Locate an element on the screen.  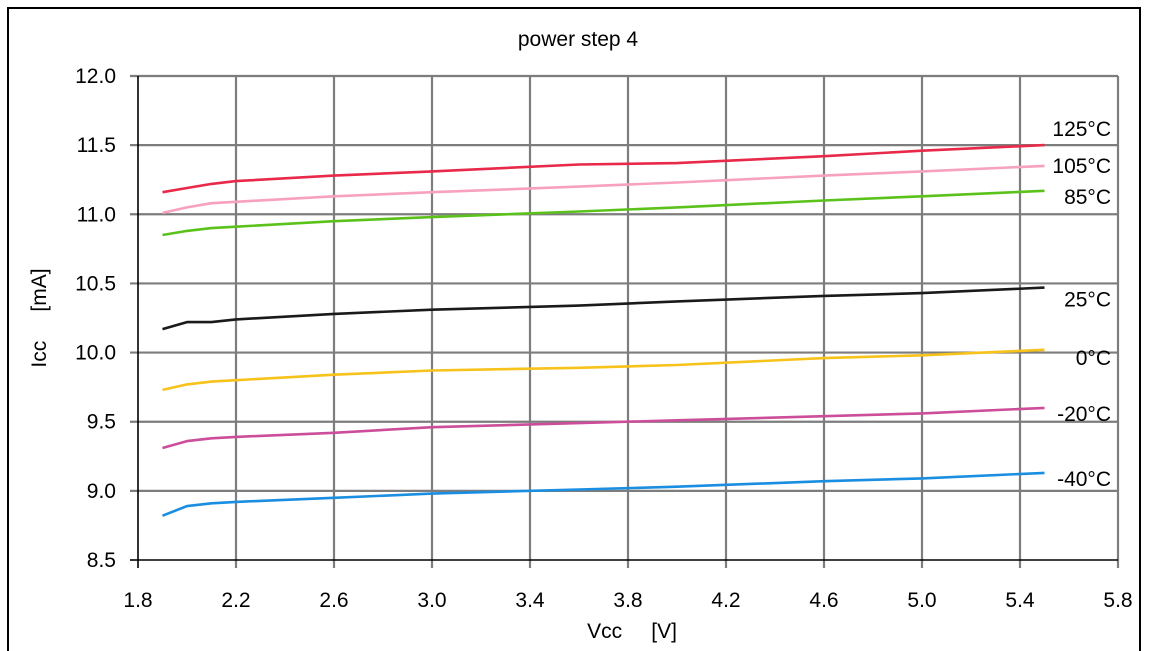
y-tick-label: 12.0 is located at coordinates (95, 76).